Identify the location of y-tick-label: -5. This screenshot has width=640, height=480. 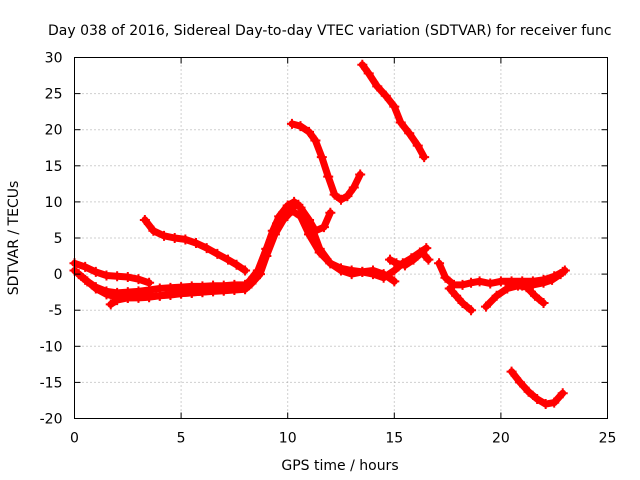
(56, 311).